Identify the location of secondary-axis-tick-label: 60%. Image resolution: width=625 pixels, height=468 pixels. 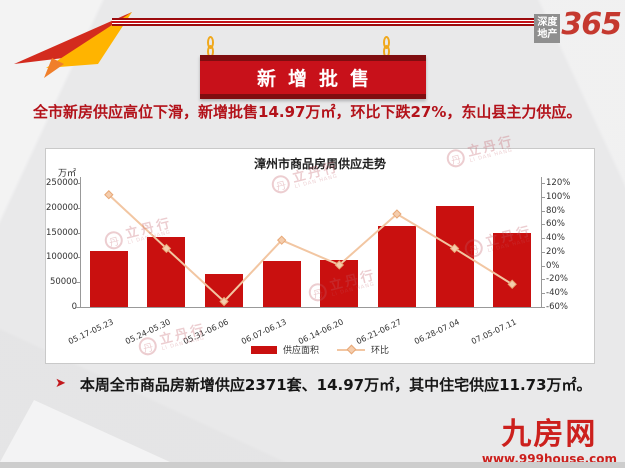
(555, 224).